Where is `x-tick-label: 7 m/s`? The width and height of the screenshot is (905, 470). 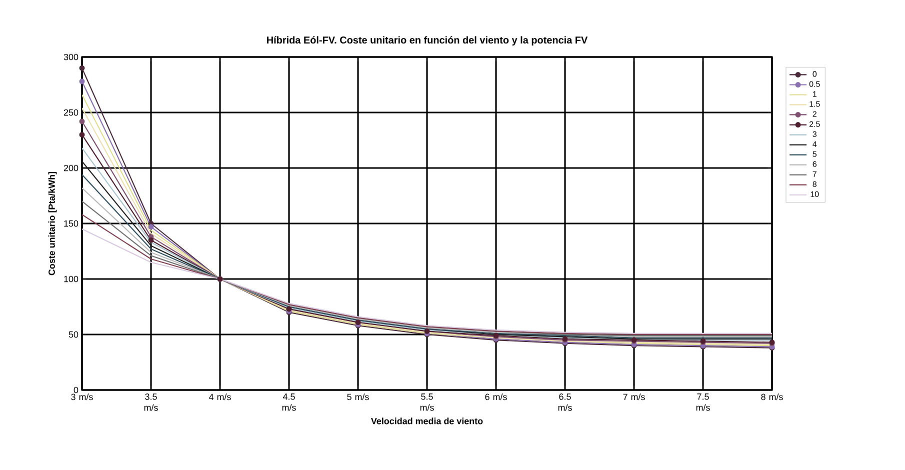 x-tick-label: 7 m/s is located at coordinates (634, 397).